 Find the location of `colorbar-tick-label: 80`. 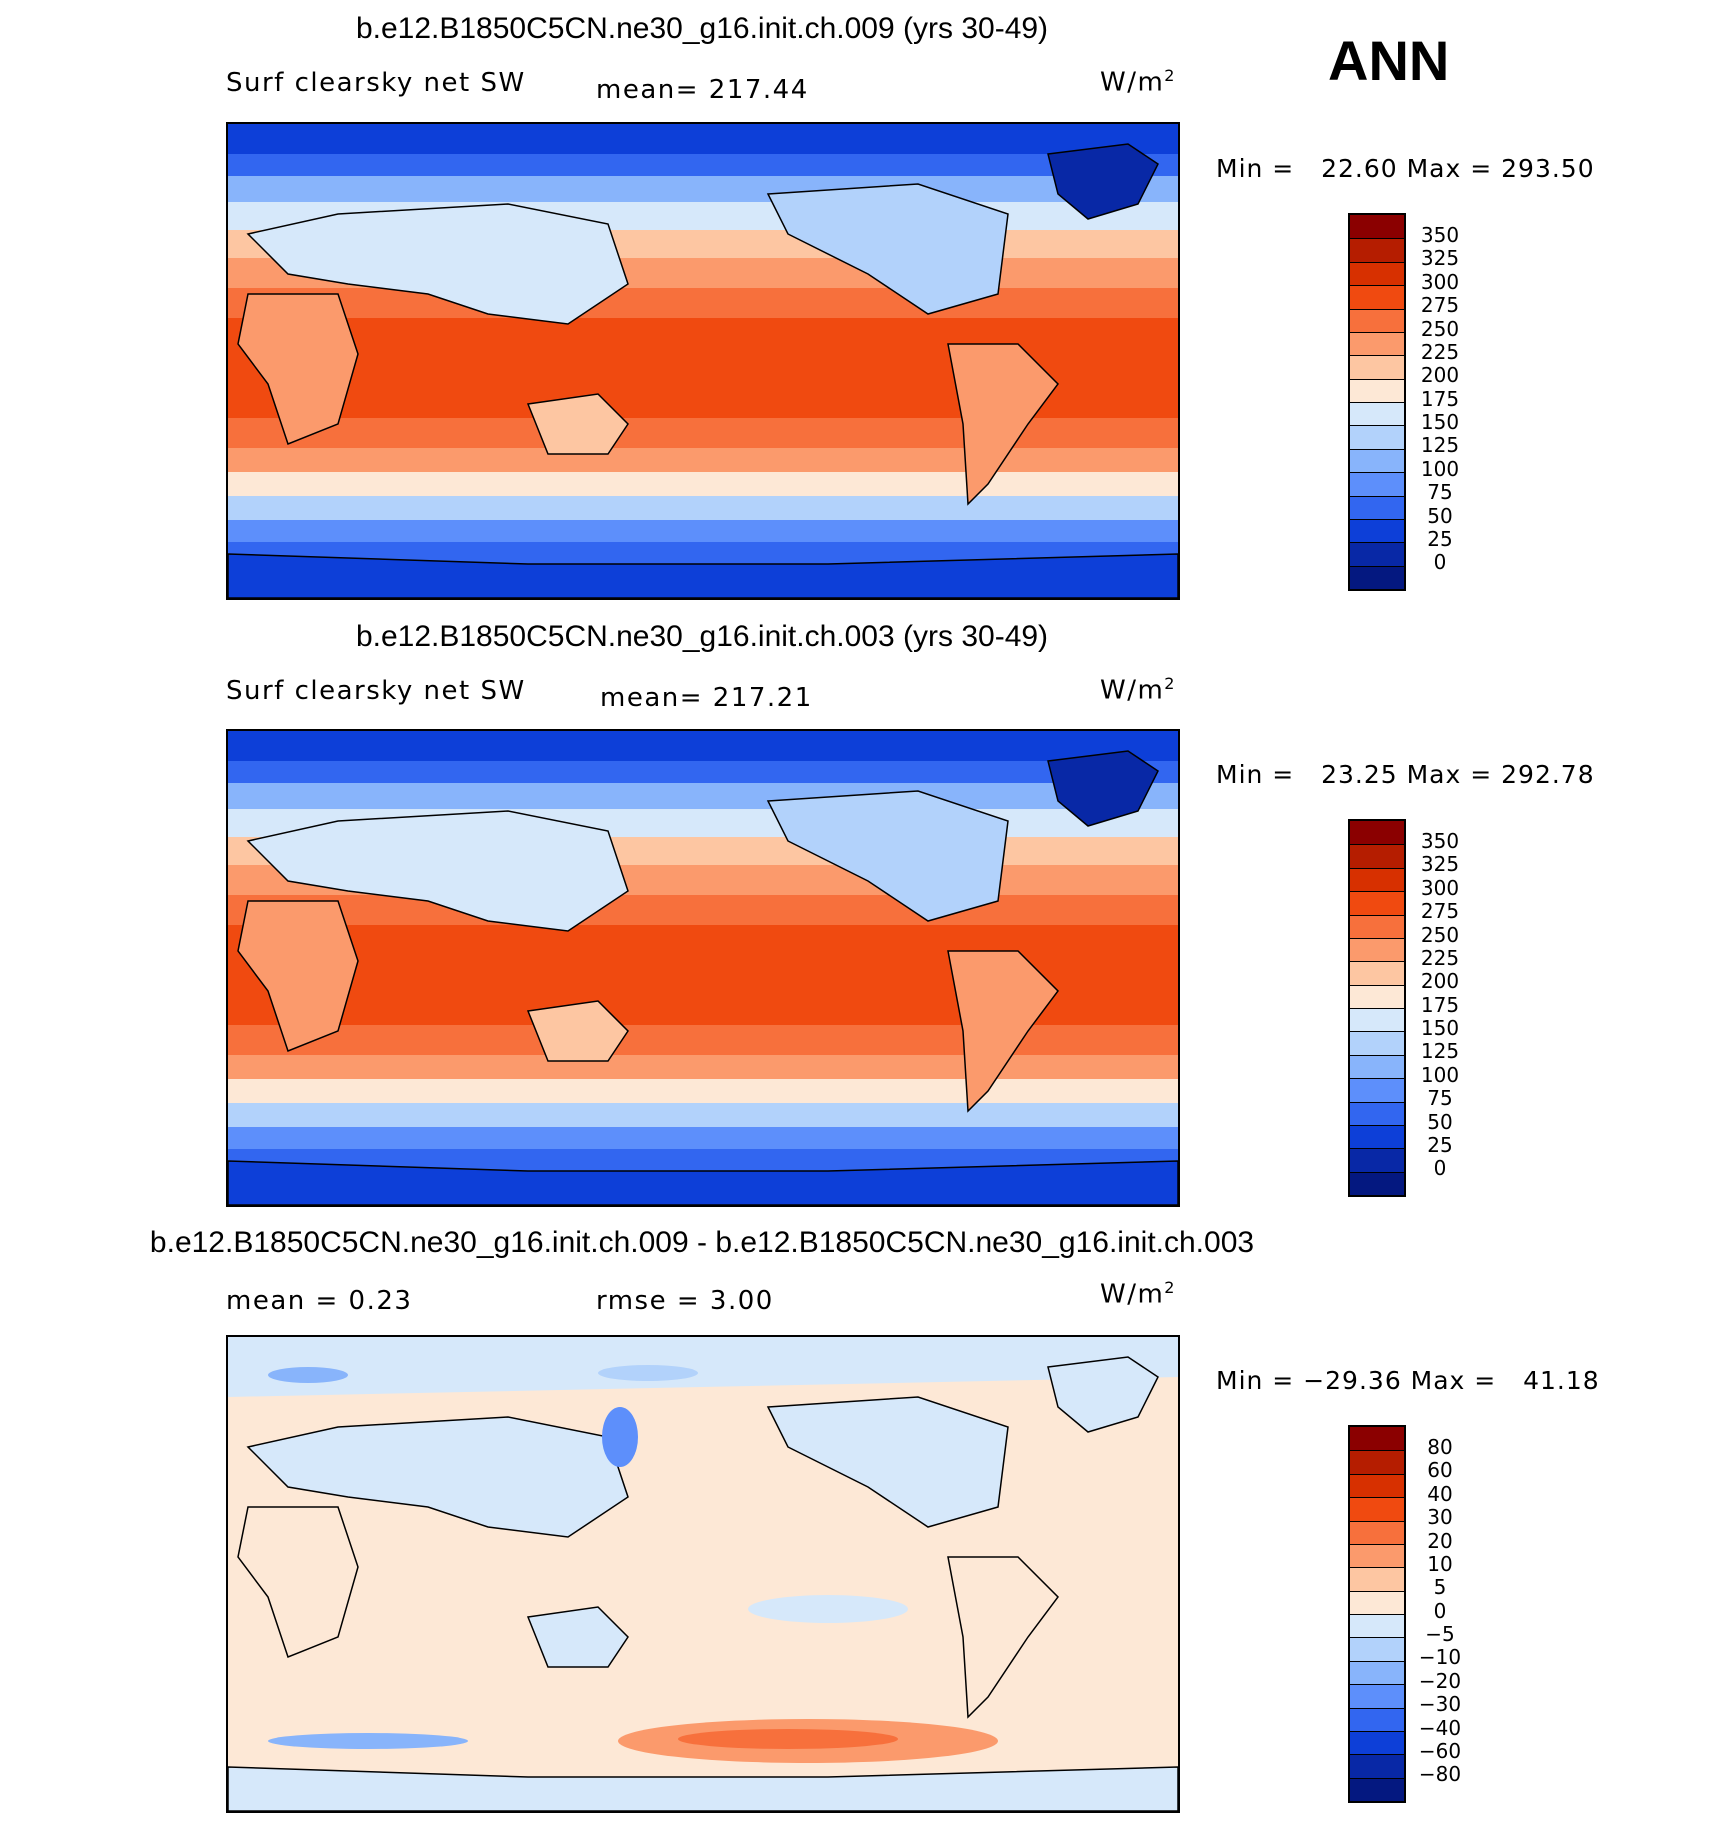

colorbar-tick-label: 80 is located at coordinates (1440, 1447).